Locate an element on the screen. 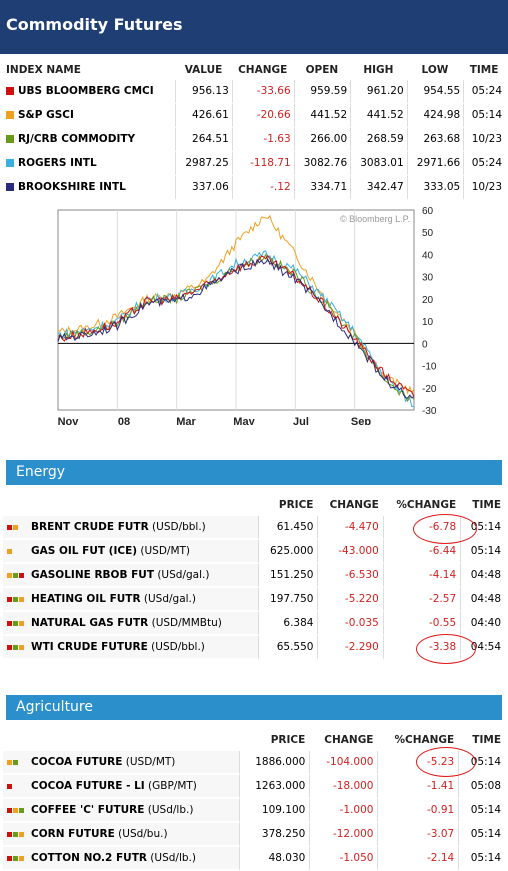 This screenshot has width=508, height=871. index-name: UBS BLOOMBERG CMCI is located at coordinates (89, 92).